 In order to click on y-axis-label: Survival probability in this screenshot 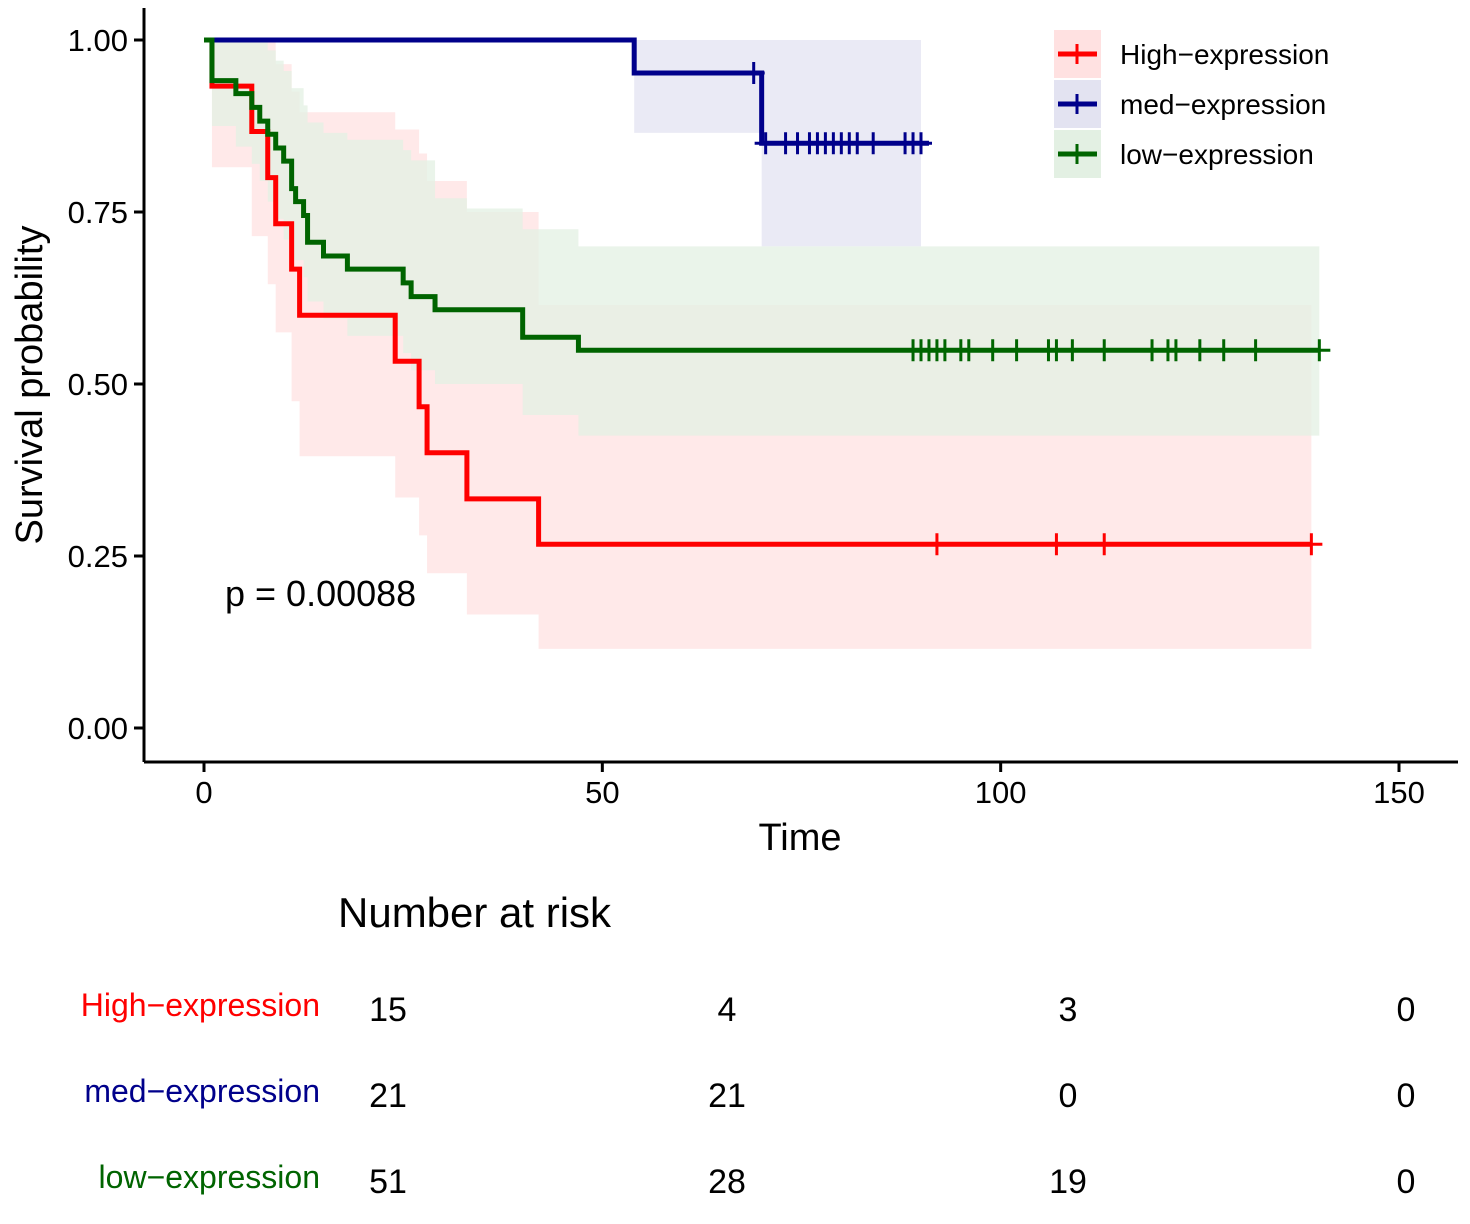, I will do `click(30, 385)`.